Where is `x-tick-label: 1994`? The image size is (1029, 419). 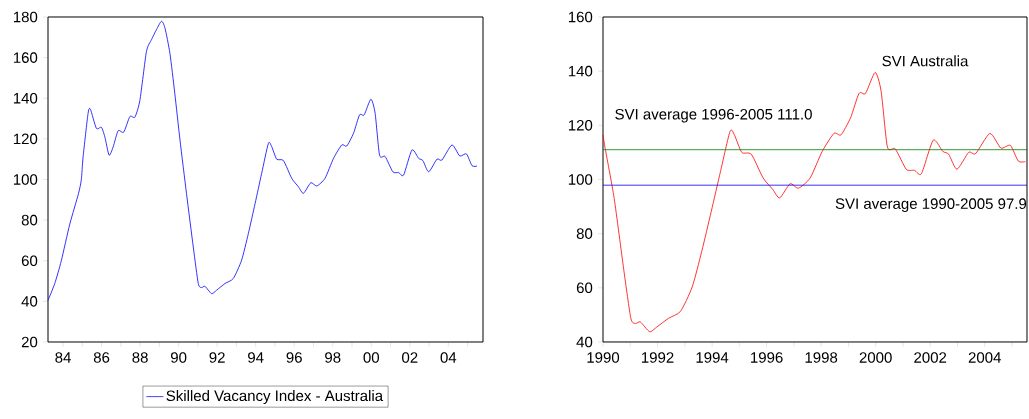 x-tick-label: 1994 is located at coordinates (712, 357).